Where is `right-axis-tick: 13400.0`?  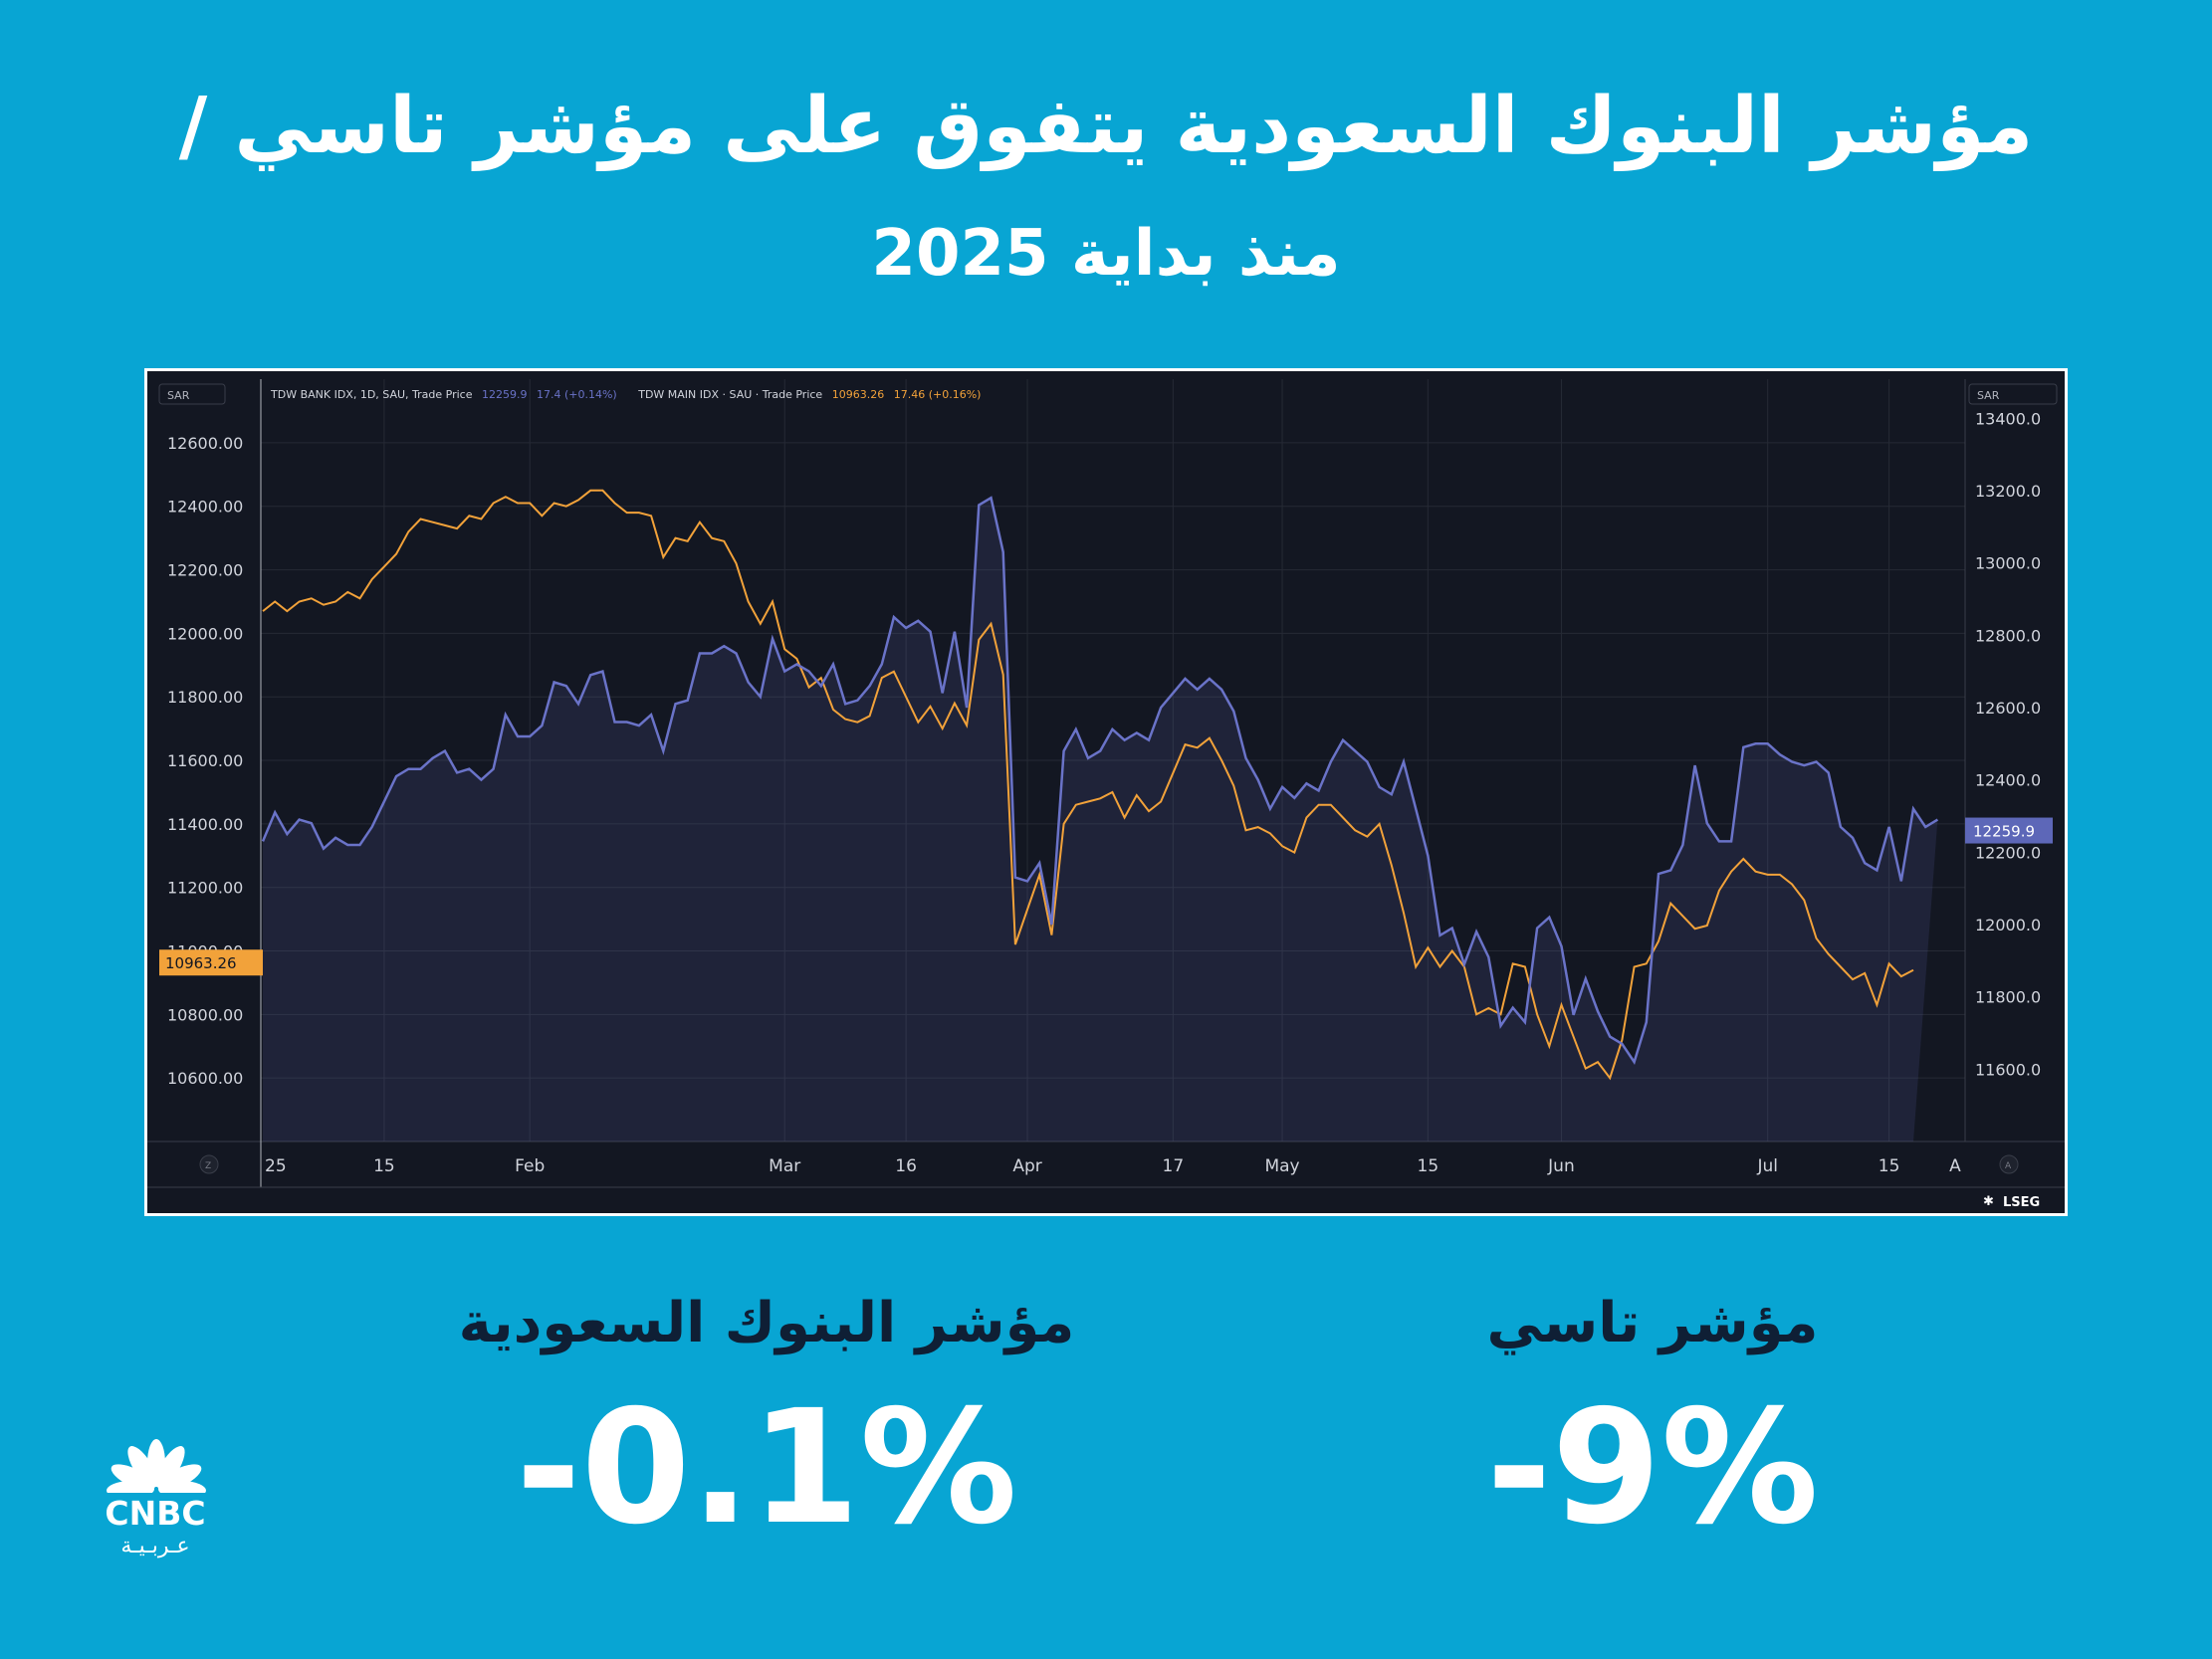
right-axis-tick: 13400.0 is located at coordinates (2008, 418).